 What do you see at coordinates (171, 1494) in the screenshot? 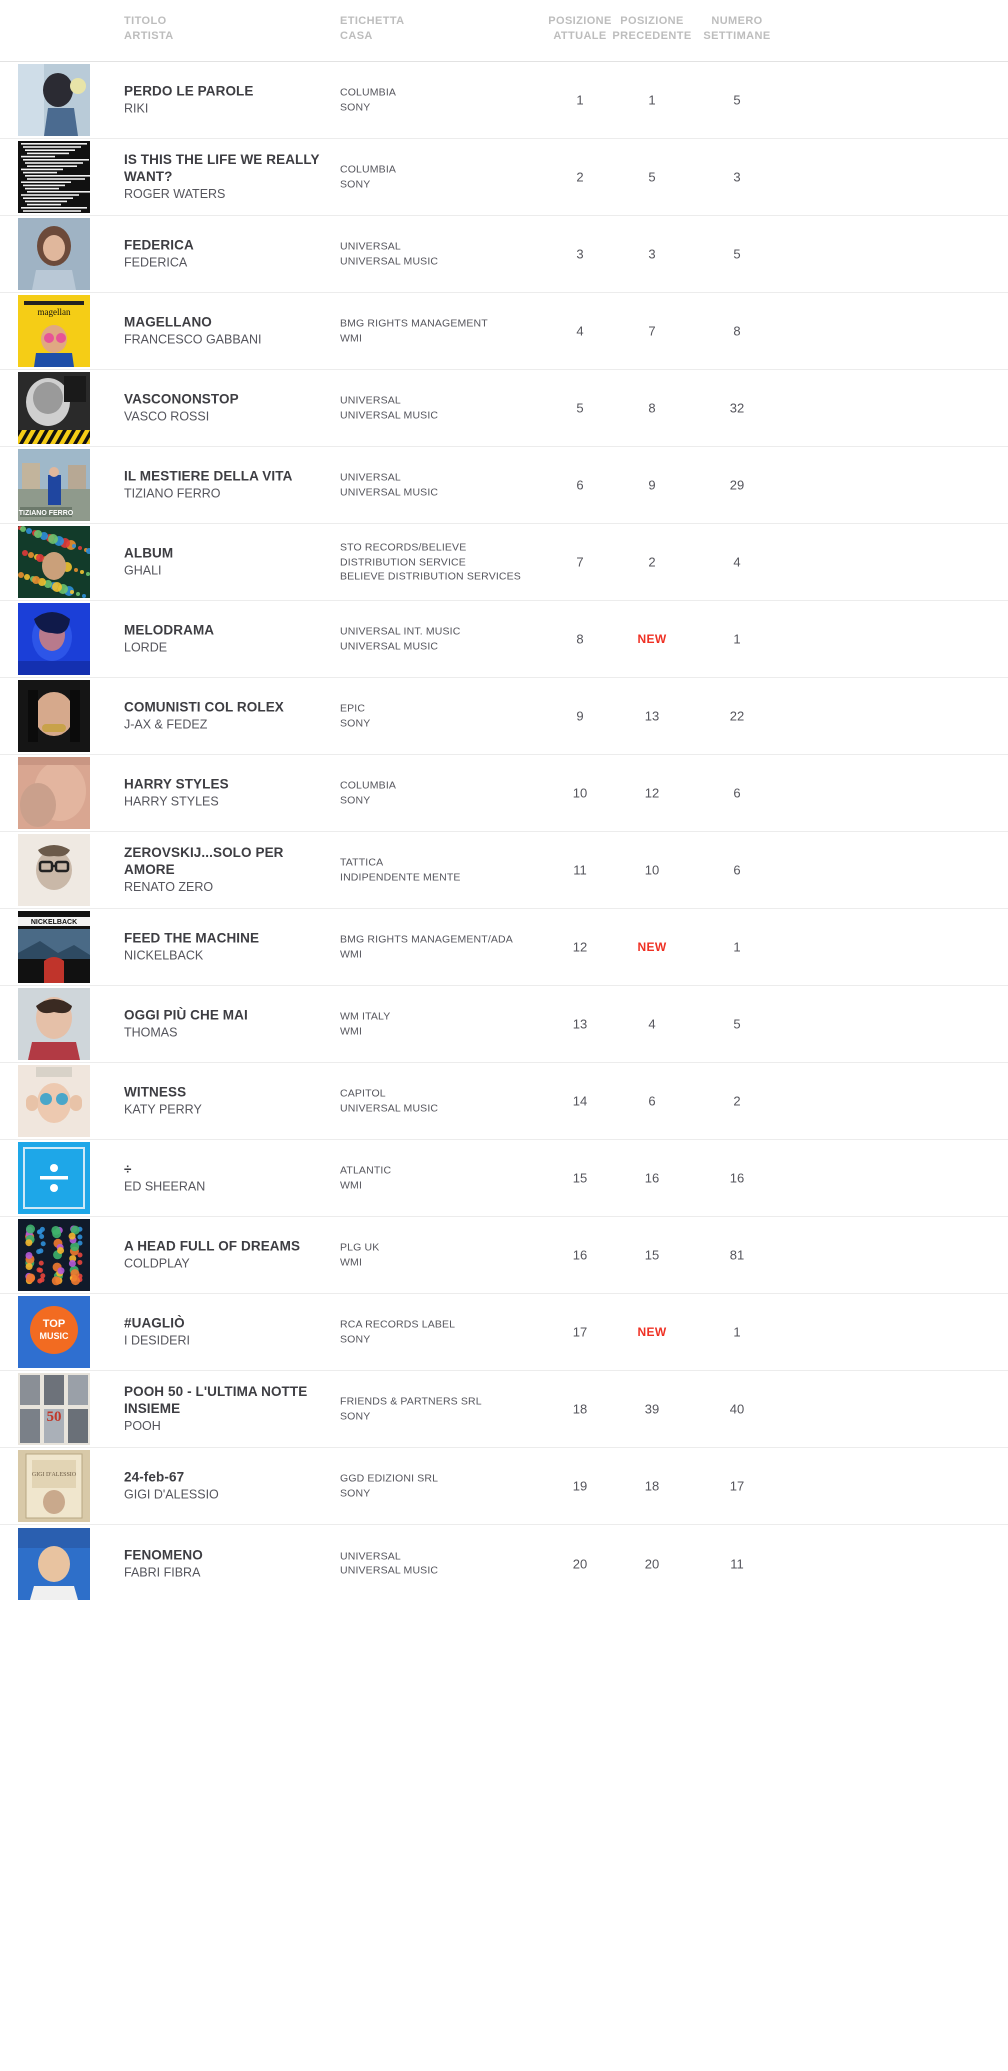
I see `album-artist: GIGI D'ALESSIO` at bounding box center [171, 1494].